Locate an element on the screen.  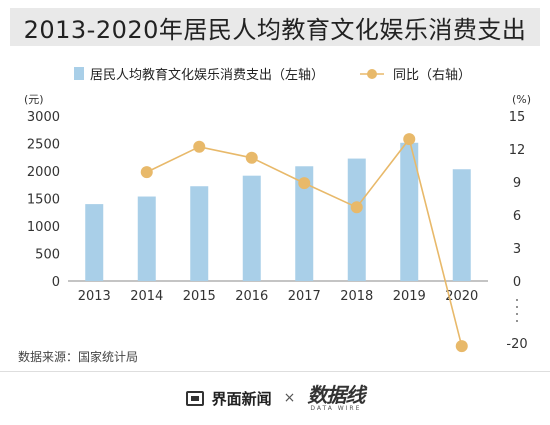
left-axis-unit: (元) is located at coordinates (34, 99).